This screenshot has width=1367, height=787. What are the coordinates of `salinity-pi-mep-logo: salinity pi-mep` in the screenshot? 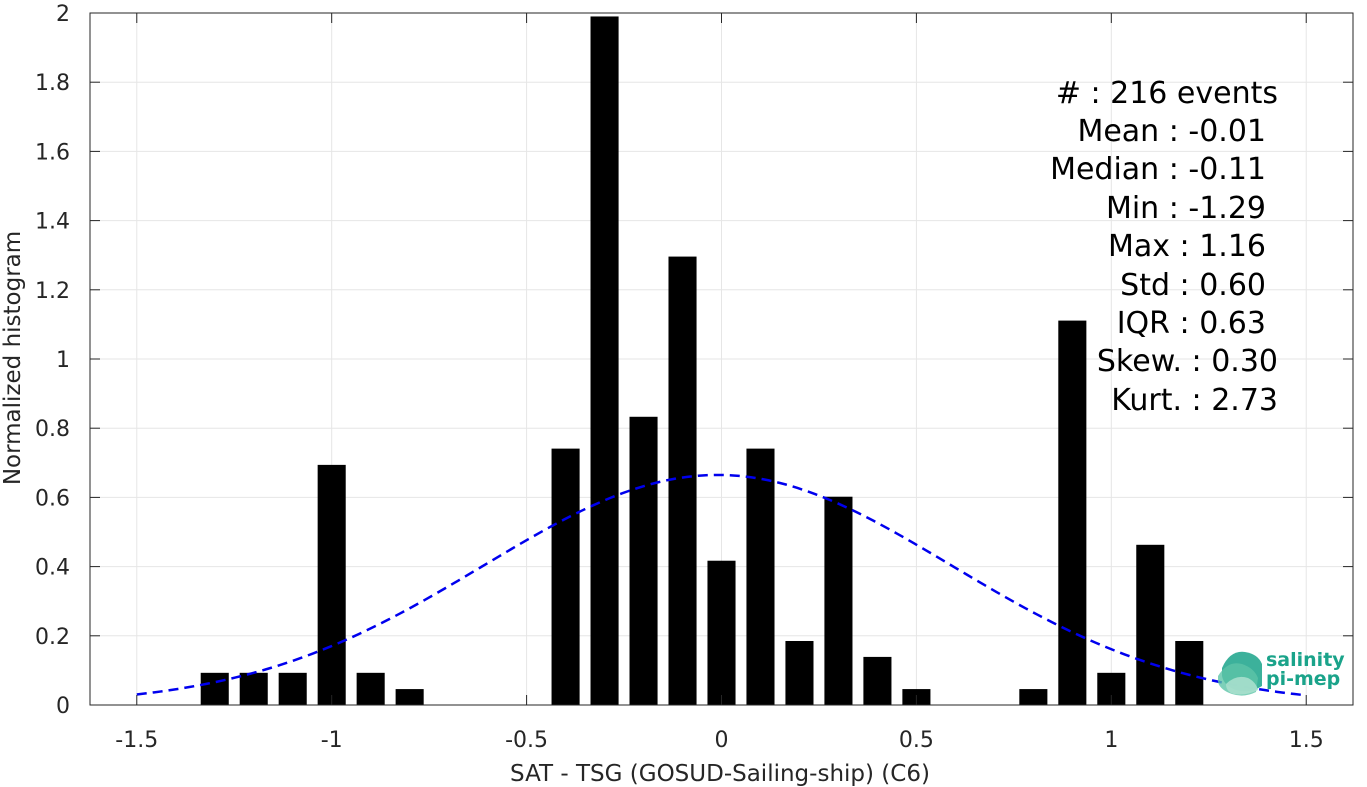 It's located at (1281, 672).